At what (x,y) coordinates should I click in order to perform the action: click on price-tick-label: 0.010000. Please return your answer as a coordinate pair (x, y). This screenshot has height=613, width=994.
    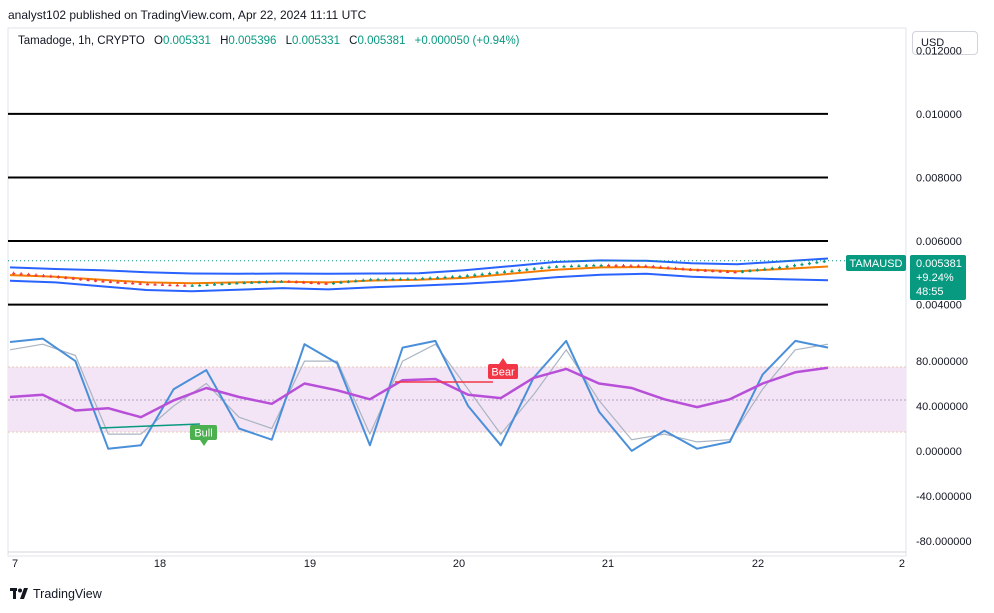
    Looking at the image, I should click on (939, 115).